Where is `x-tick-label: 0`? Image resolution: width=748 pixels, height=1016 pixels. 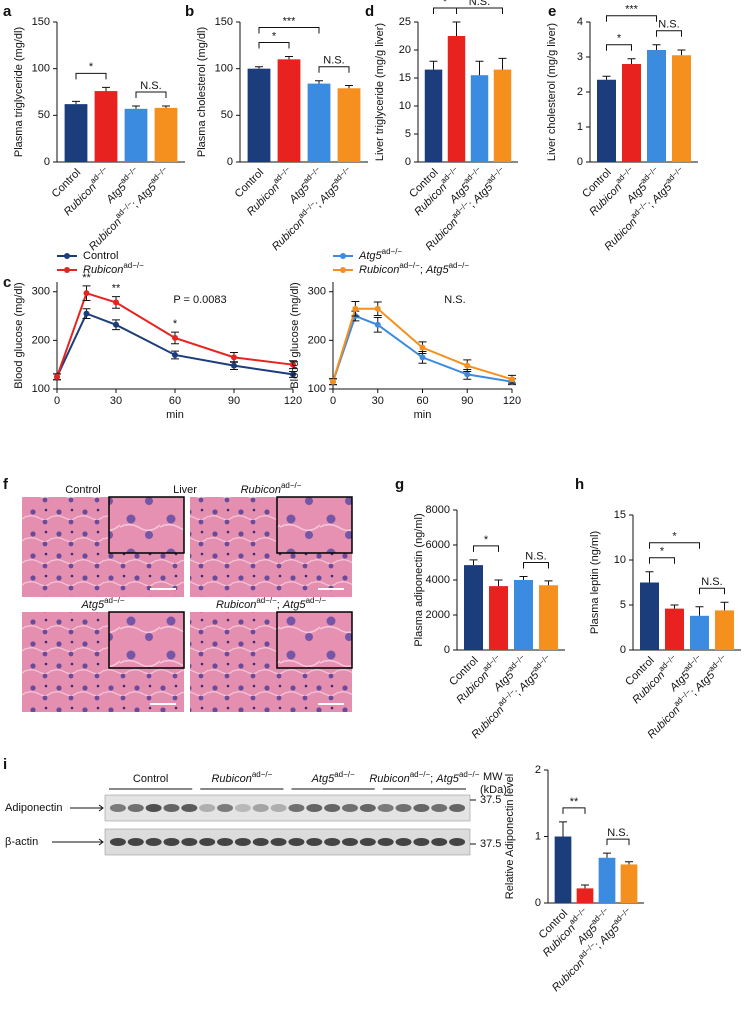 x-tick-label: 0 is located at coordinates (57, 401).